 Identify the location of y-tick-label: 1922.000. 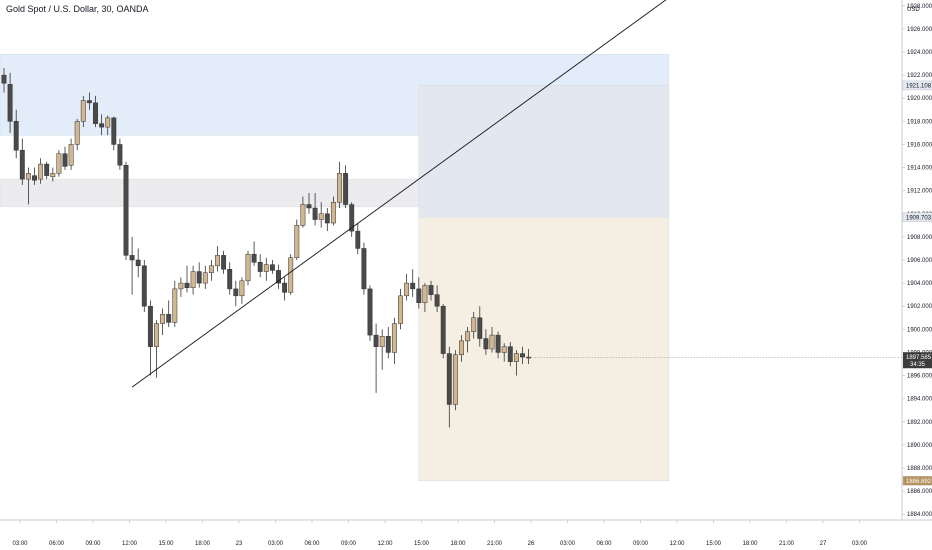
(919, 76).